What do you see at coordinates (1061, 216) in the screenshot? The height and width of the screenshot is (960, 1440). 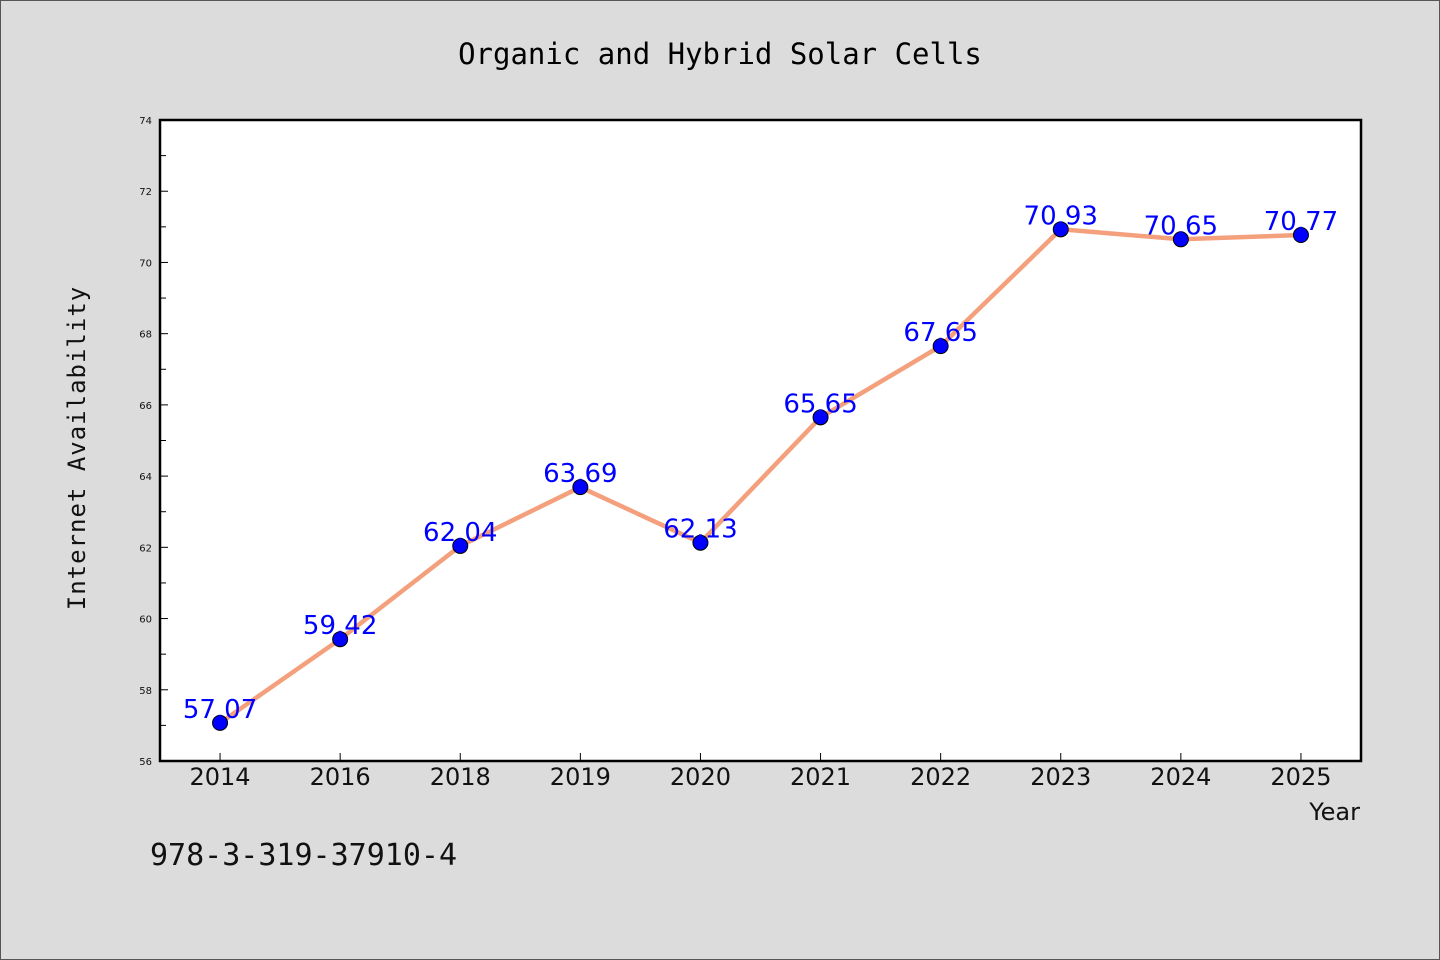 I see `data-label: 70.93` at bounding box center [1061, 216].